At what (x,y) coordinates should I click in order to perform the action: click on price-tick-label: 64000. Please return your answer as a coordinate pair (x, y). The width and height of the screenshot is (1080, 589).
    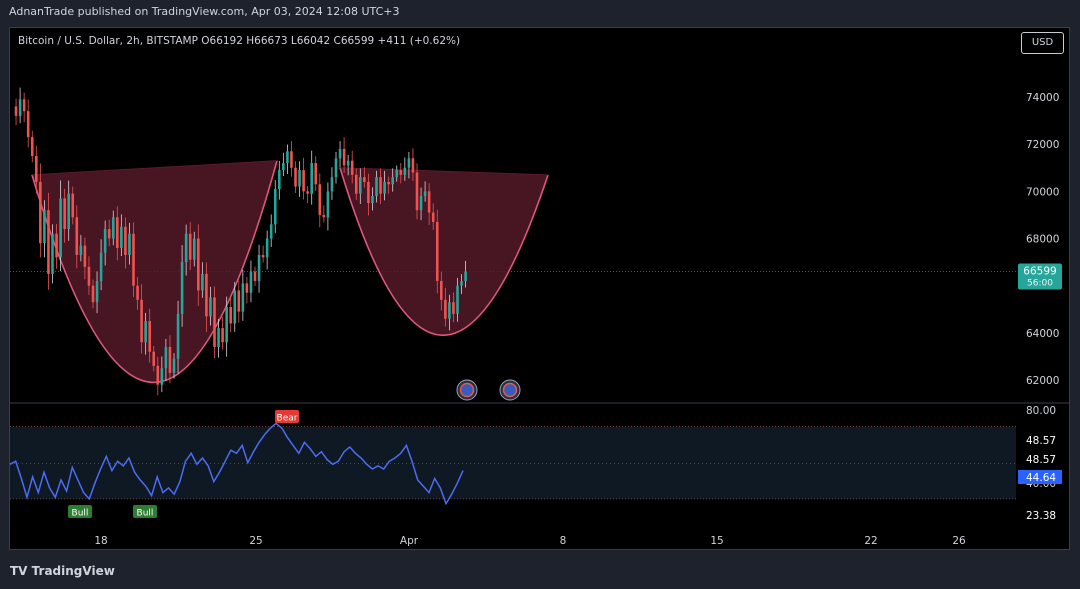
    Looking at the image, I should click on (1042, 334).